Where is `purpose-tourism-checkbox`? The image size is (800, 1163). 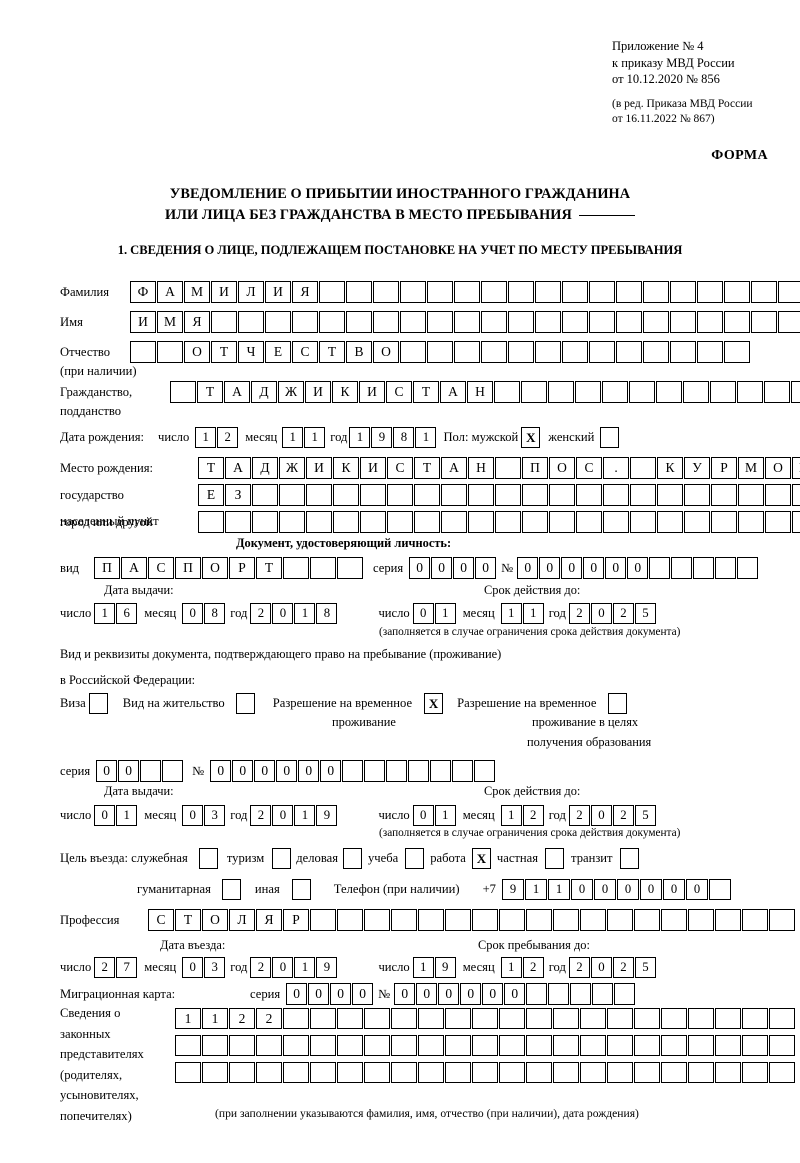 purpose-tourism-checkbox is located at coordinates (282, 858).